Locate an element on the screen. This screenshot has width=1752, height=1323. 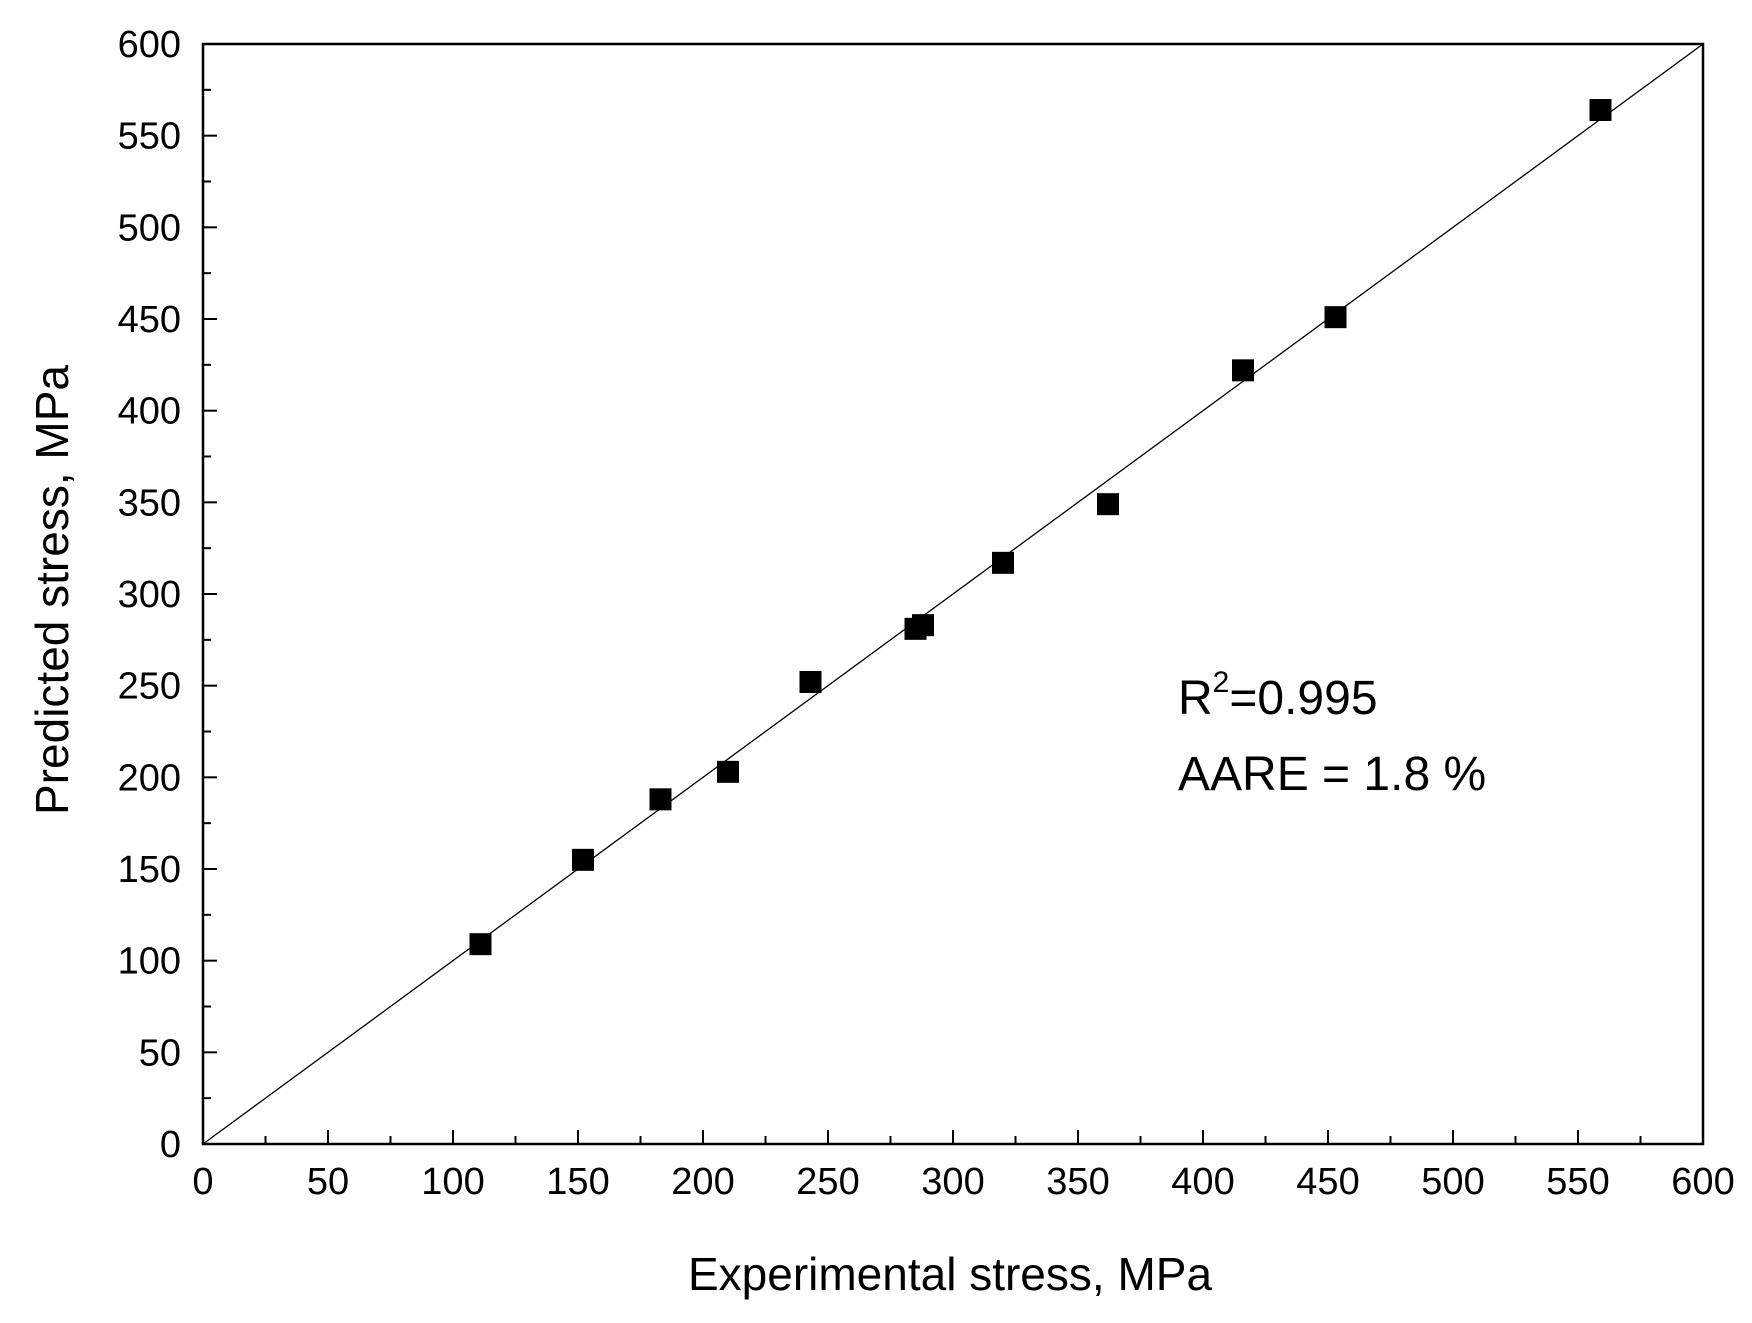
y-axis-title: Predicted stress, MPa is located at coordinates (52, 590).